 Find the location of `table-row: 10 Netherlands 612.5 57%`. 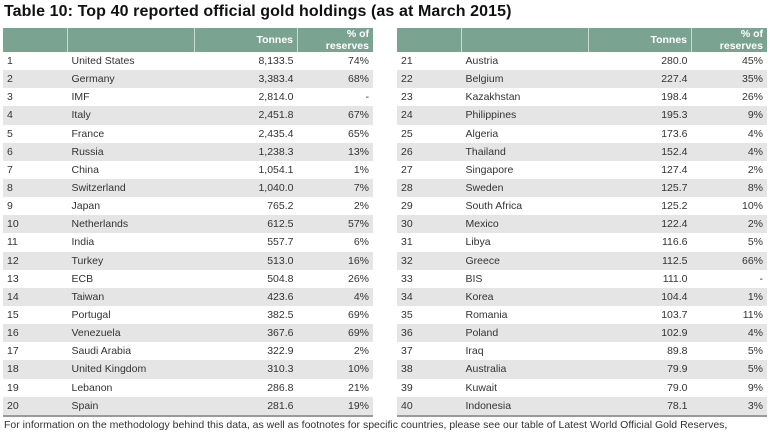

table-row: 10 Netherlands 612.5 57% is located at coordinates (188, 224).